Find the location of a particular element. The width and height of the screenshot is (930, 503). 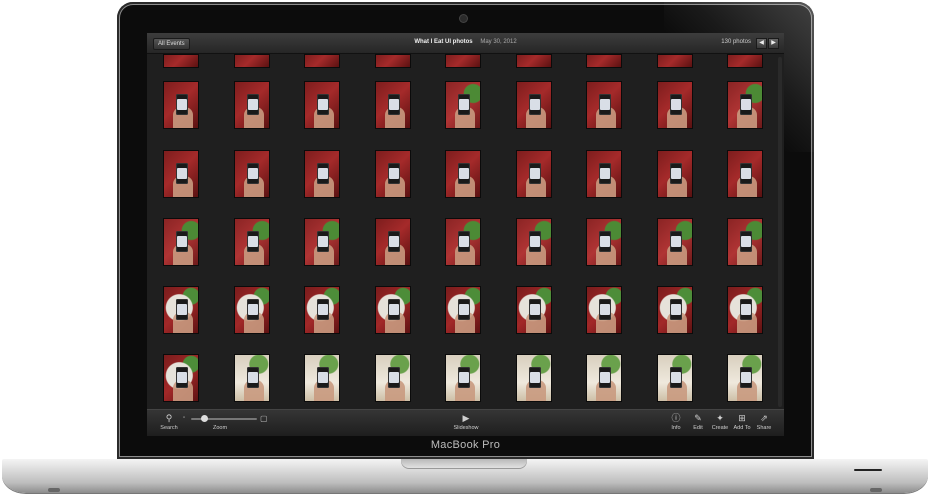

share-button: ⇗ Share is located at coordinates (764, 422).